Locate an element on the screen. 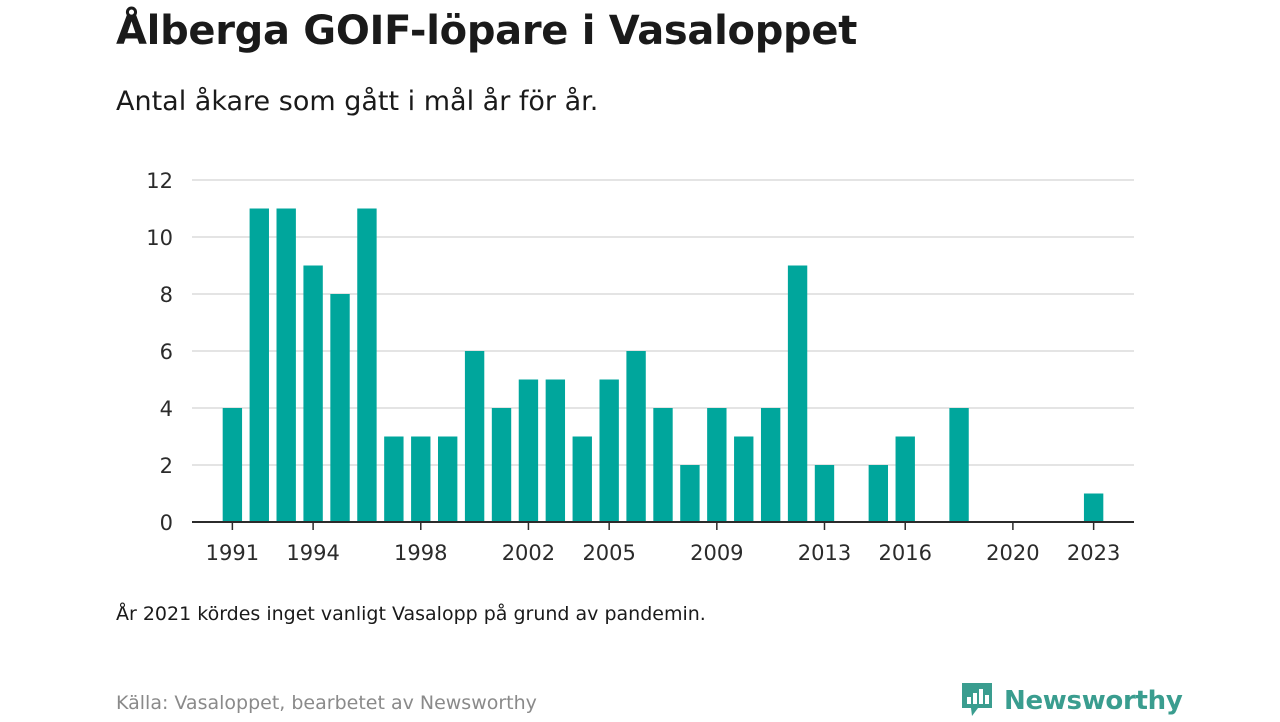 The image size is (1280, 722). x-tick-label: 2020 is located at coordinates (1012, 553).